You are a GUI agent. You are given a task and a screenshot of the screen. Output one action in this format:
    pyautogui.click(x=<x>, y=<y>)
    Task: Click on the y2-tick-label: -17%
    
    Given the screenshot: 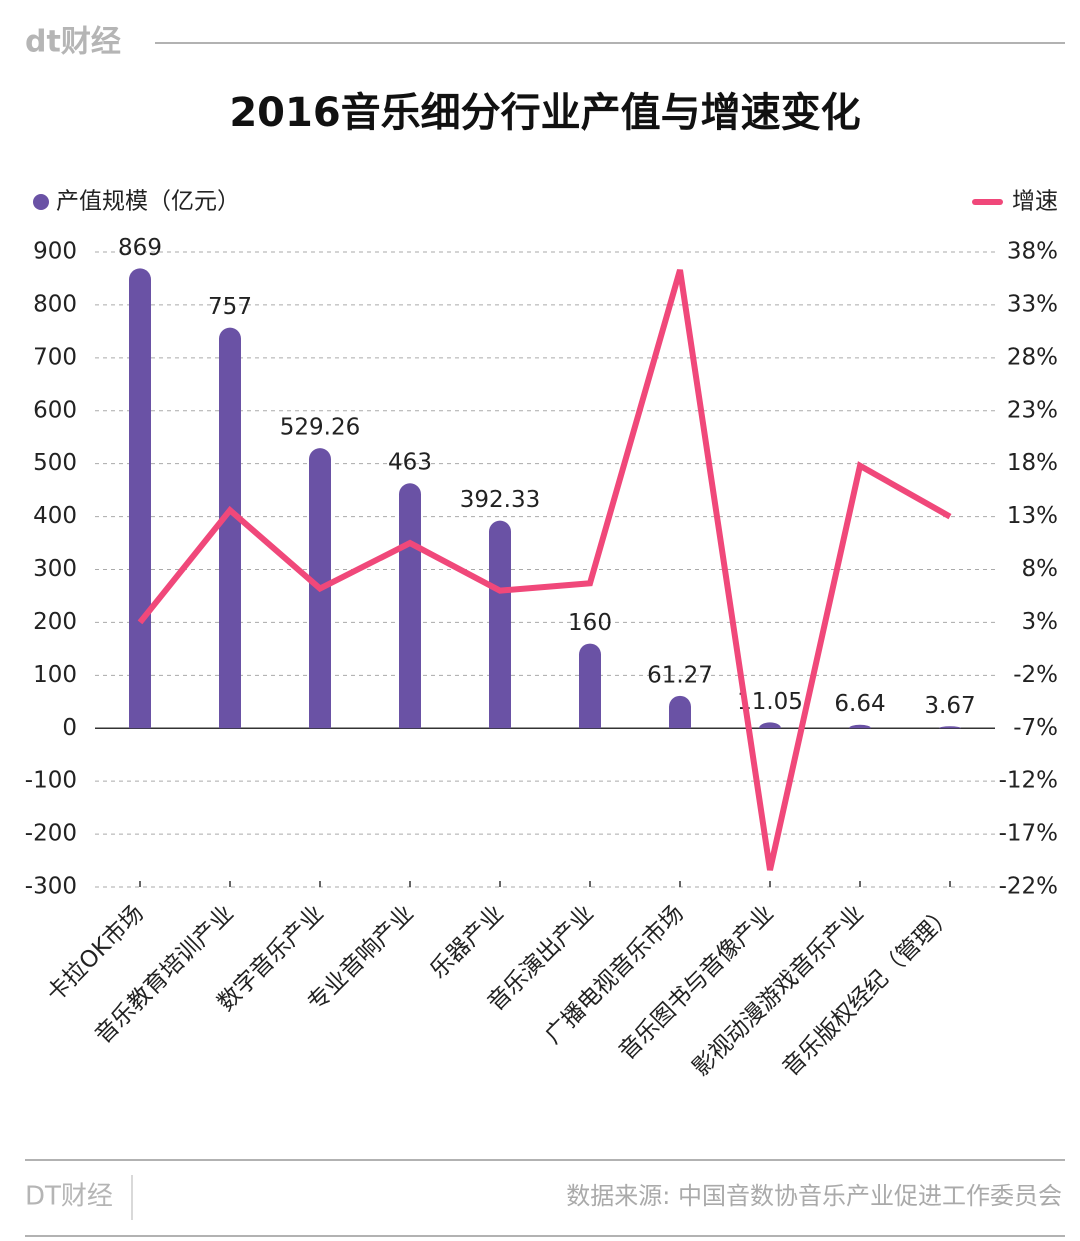 What is the action you would take?
    pyautogui.click(x=1028, y=834)
    